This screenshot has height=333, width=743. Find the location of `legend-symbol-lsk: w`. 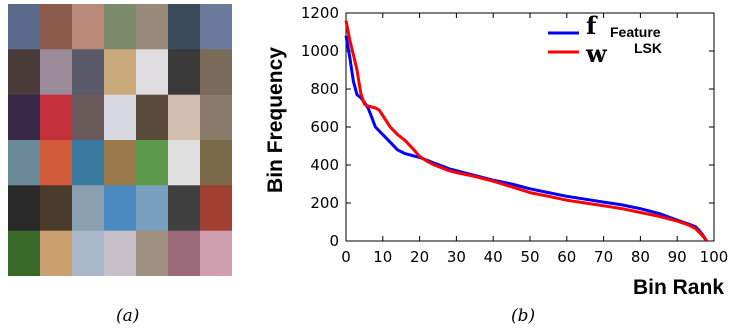

legend-symbol-lsk: w is located at coordinates (596, 53).